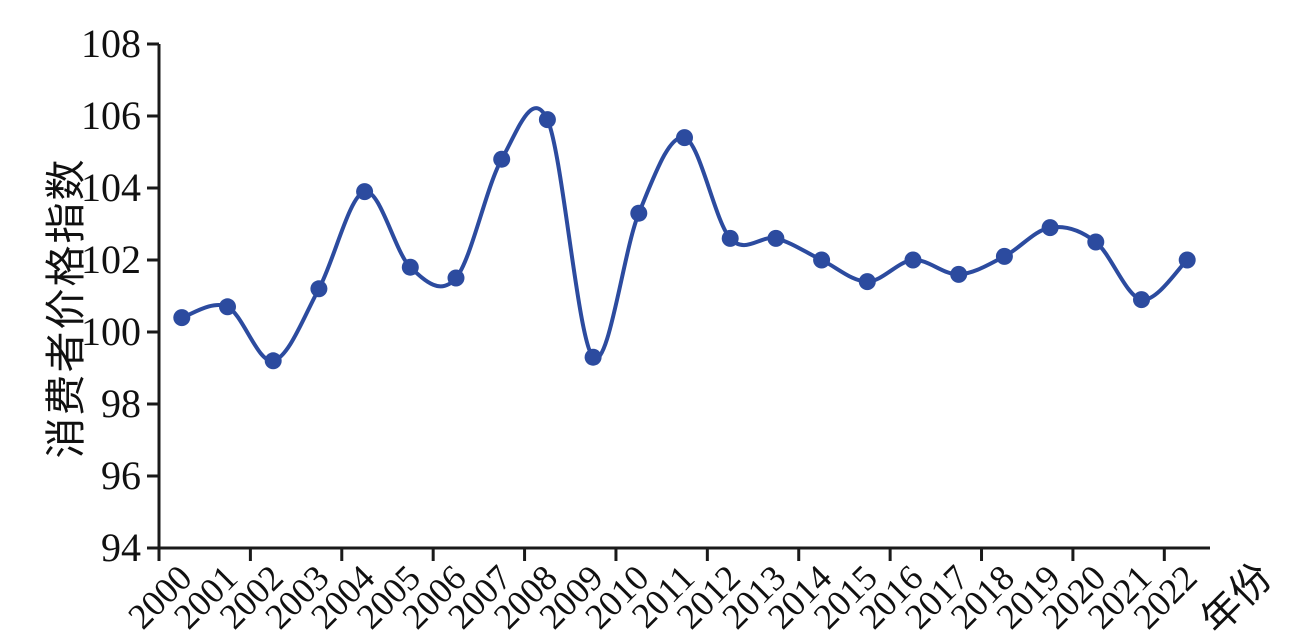 The height and width of the screenshot is (641, 1314). I want to click on y-tick-label: 94, so click(121, 547).